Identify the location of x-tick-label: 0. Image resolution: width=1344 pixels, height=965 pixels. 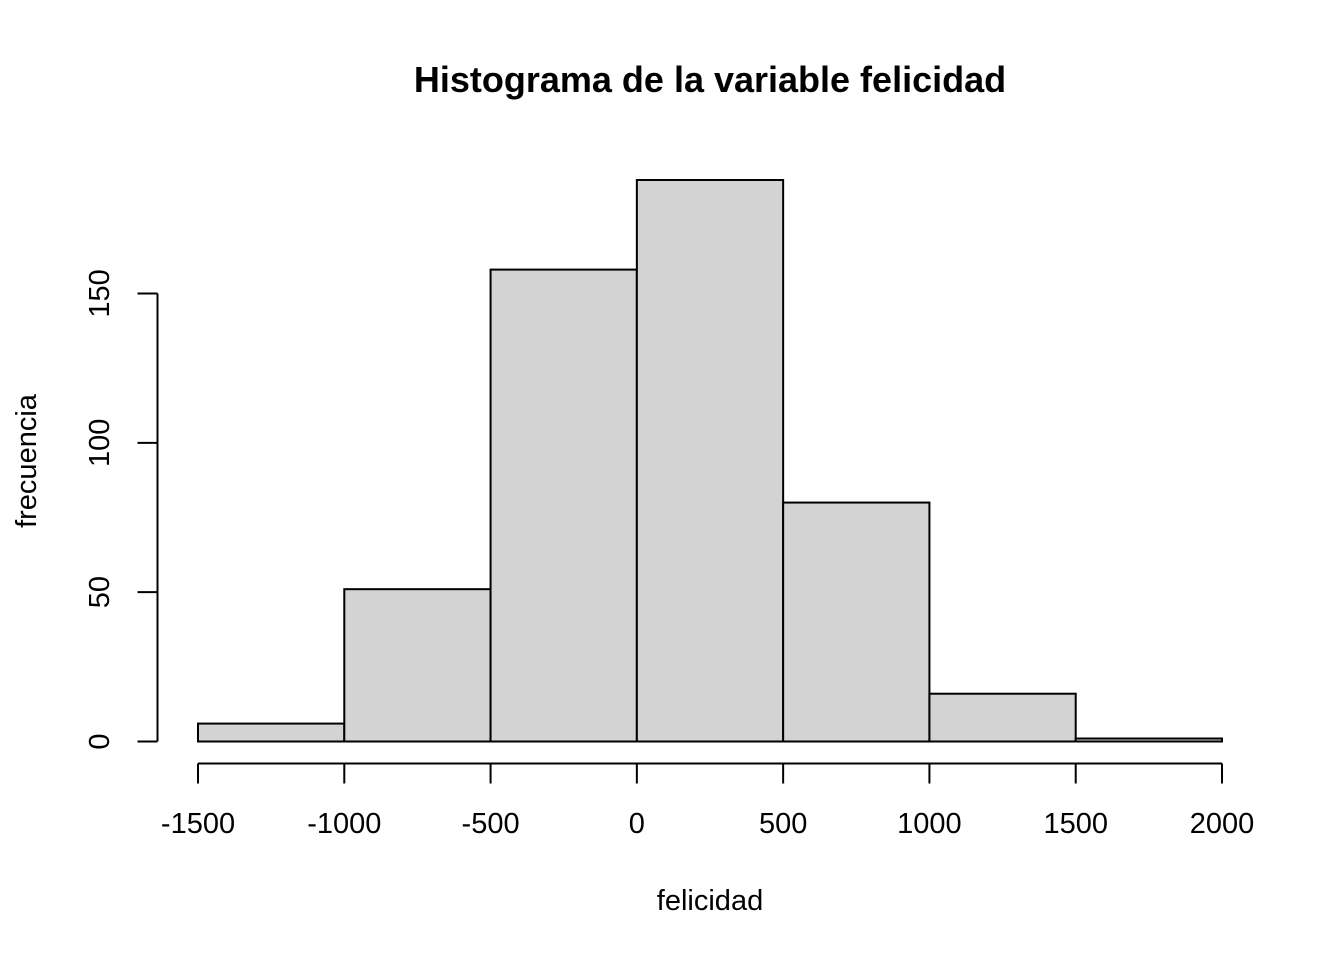
(637, 824).